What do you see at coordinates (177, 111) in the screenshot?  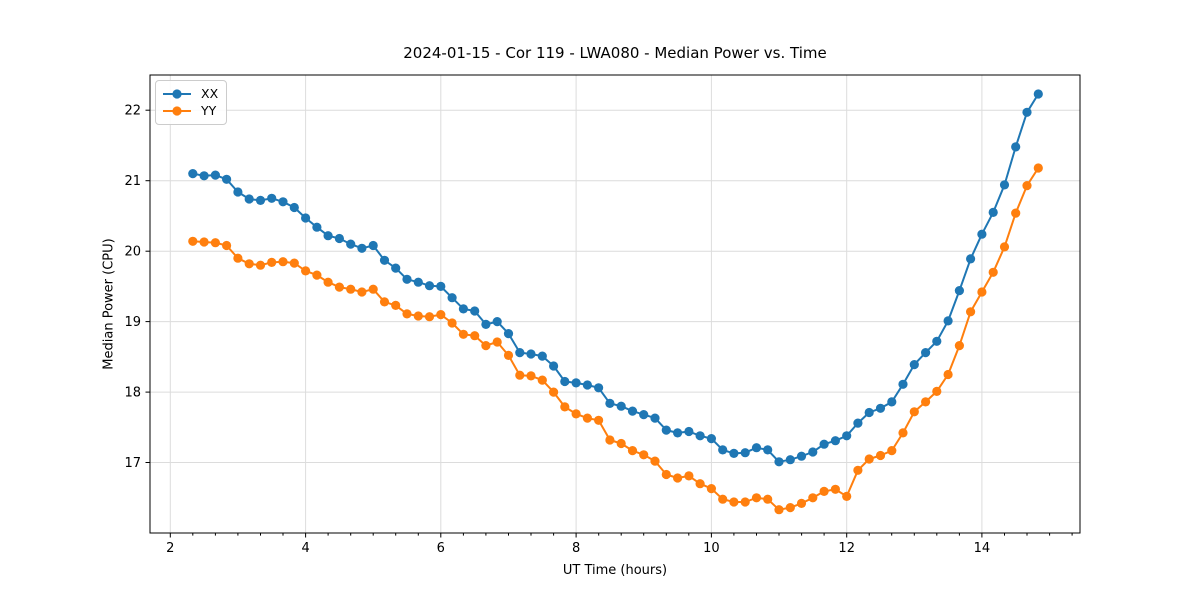 I see `legend-line-marker-yy-icon` at bounding box center [177, 111].